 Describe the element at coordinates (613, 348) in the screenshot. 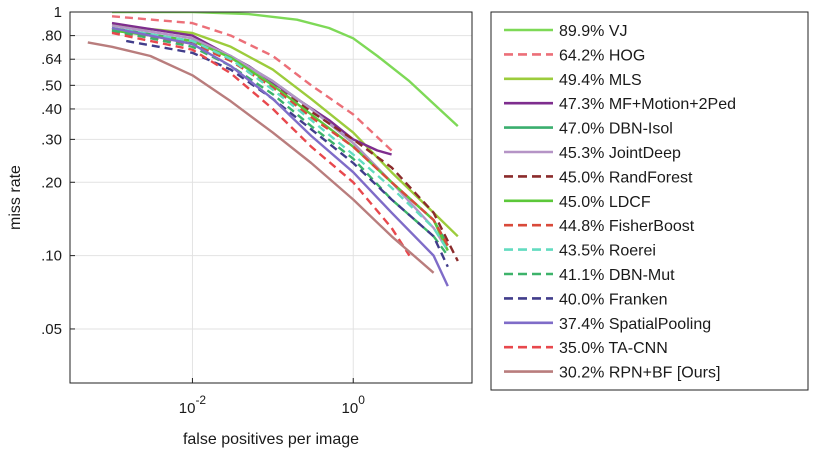

I see `legend-entry-13: 35.0% TA-CNN` at that location.